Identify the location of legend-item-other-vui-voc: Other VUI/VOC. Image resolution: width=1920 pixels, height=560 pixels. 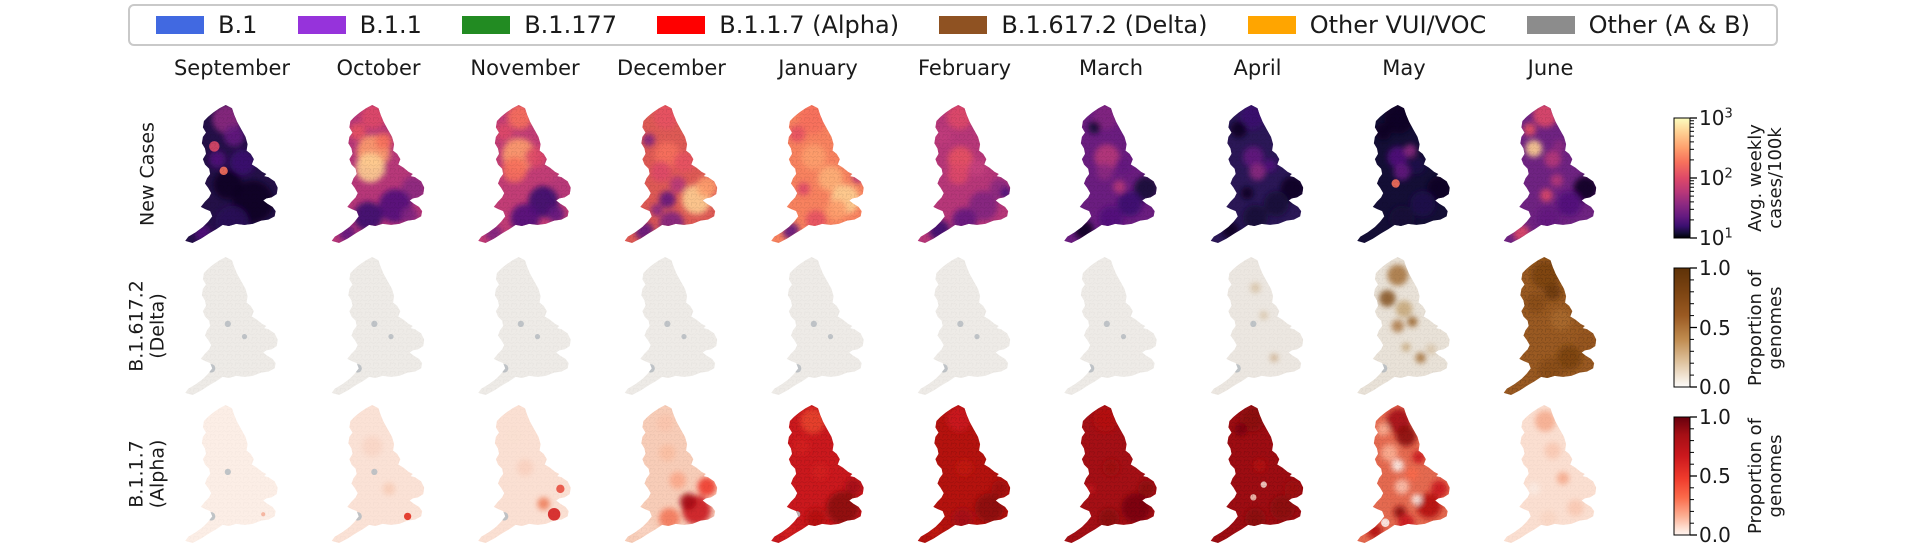
(1367, 25).